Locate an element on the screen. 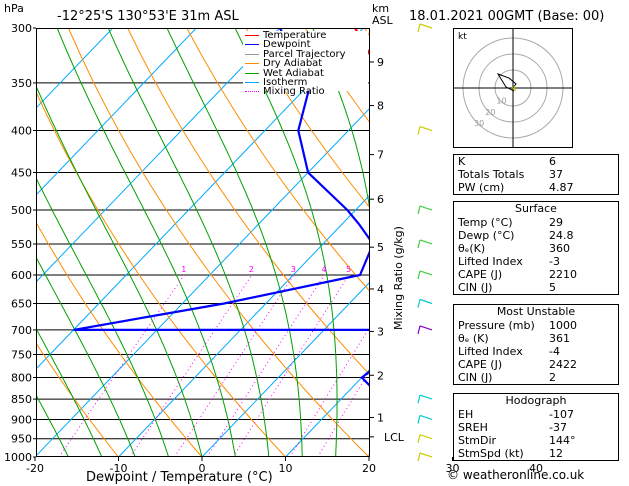 The height and width of the screenshot is (486, 629). hodograph: kt 10 20 30 is located at coordinates (513, 88).